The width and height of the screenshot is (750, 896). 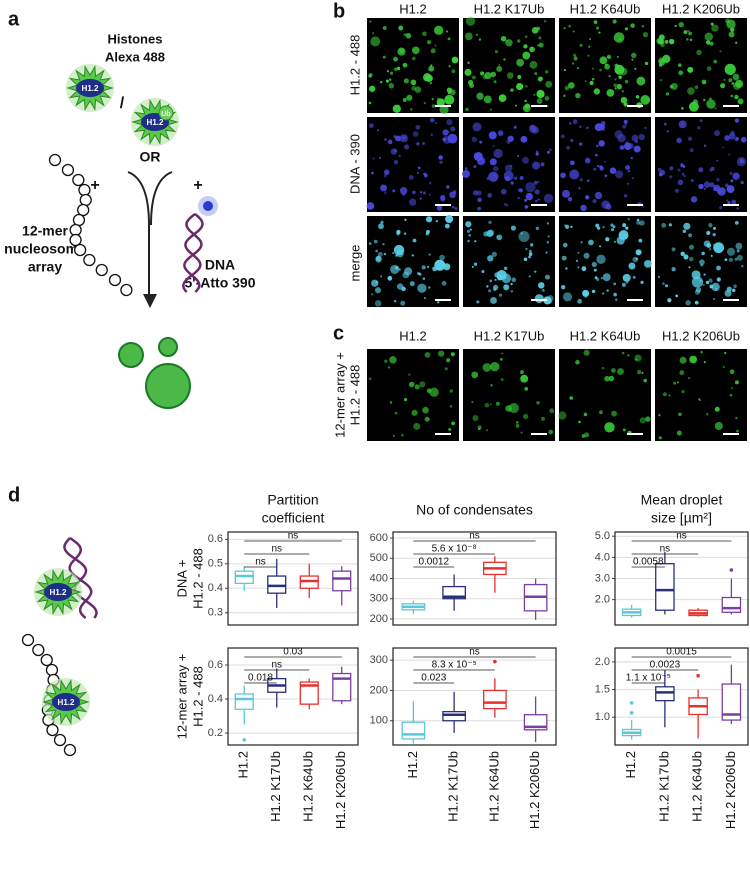 I want to click on y-tick-label: 2.0, so click(x=602, y=662).